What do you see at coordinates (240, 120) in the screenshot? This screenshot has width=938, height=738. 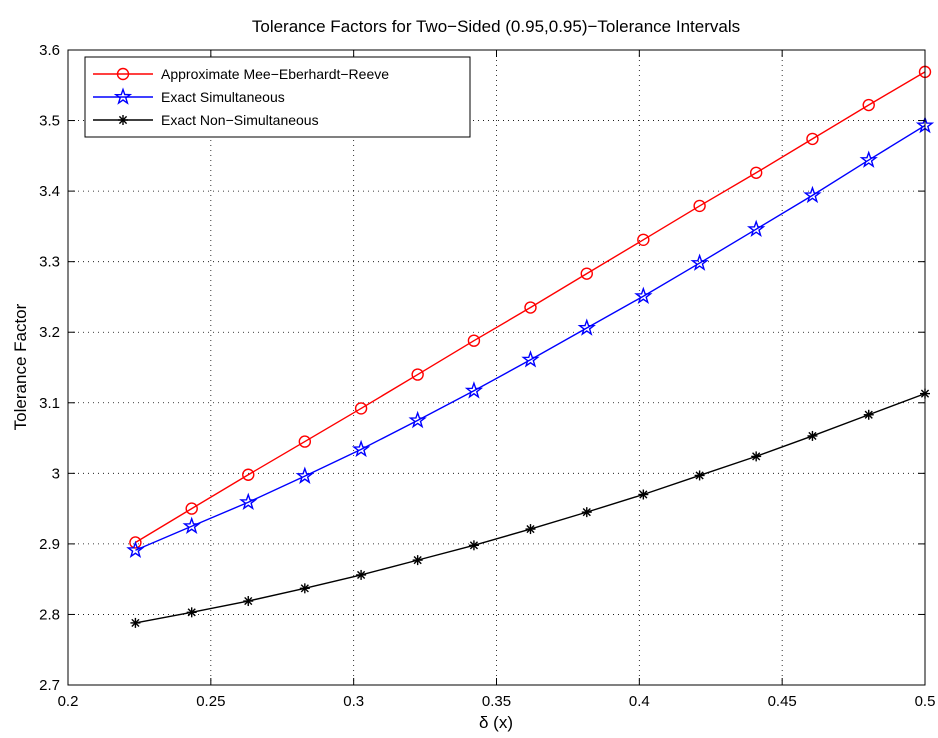 I see `legend-label: Exact Non−Simultaneous` at bounding box center [240, 120].